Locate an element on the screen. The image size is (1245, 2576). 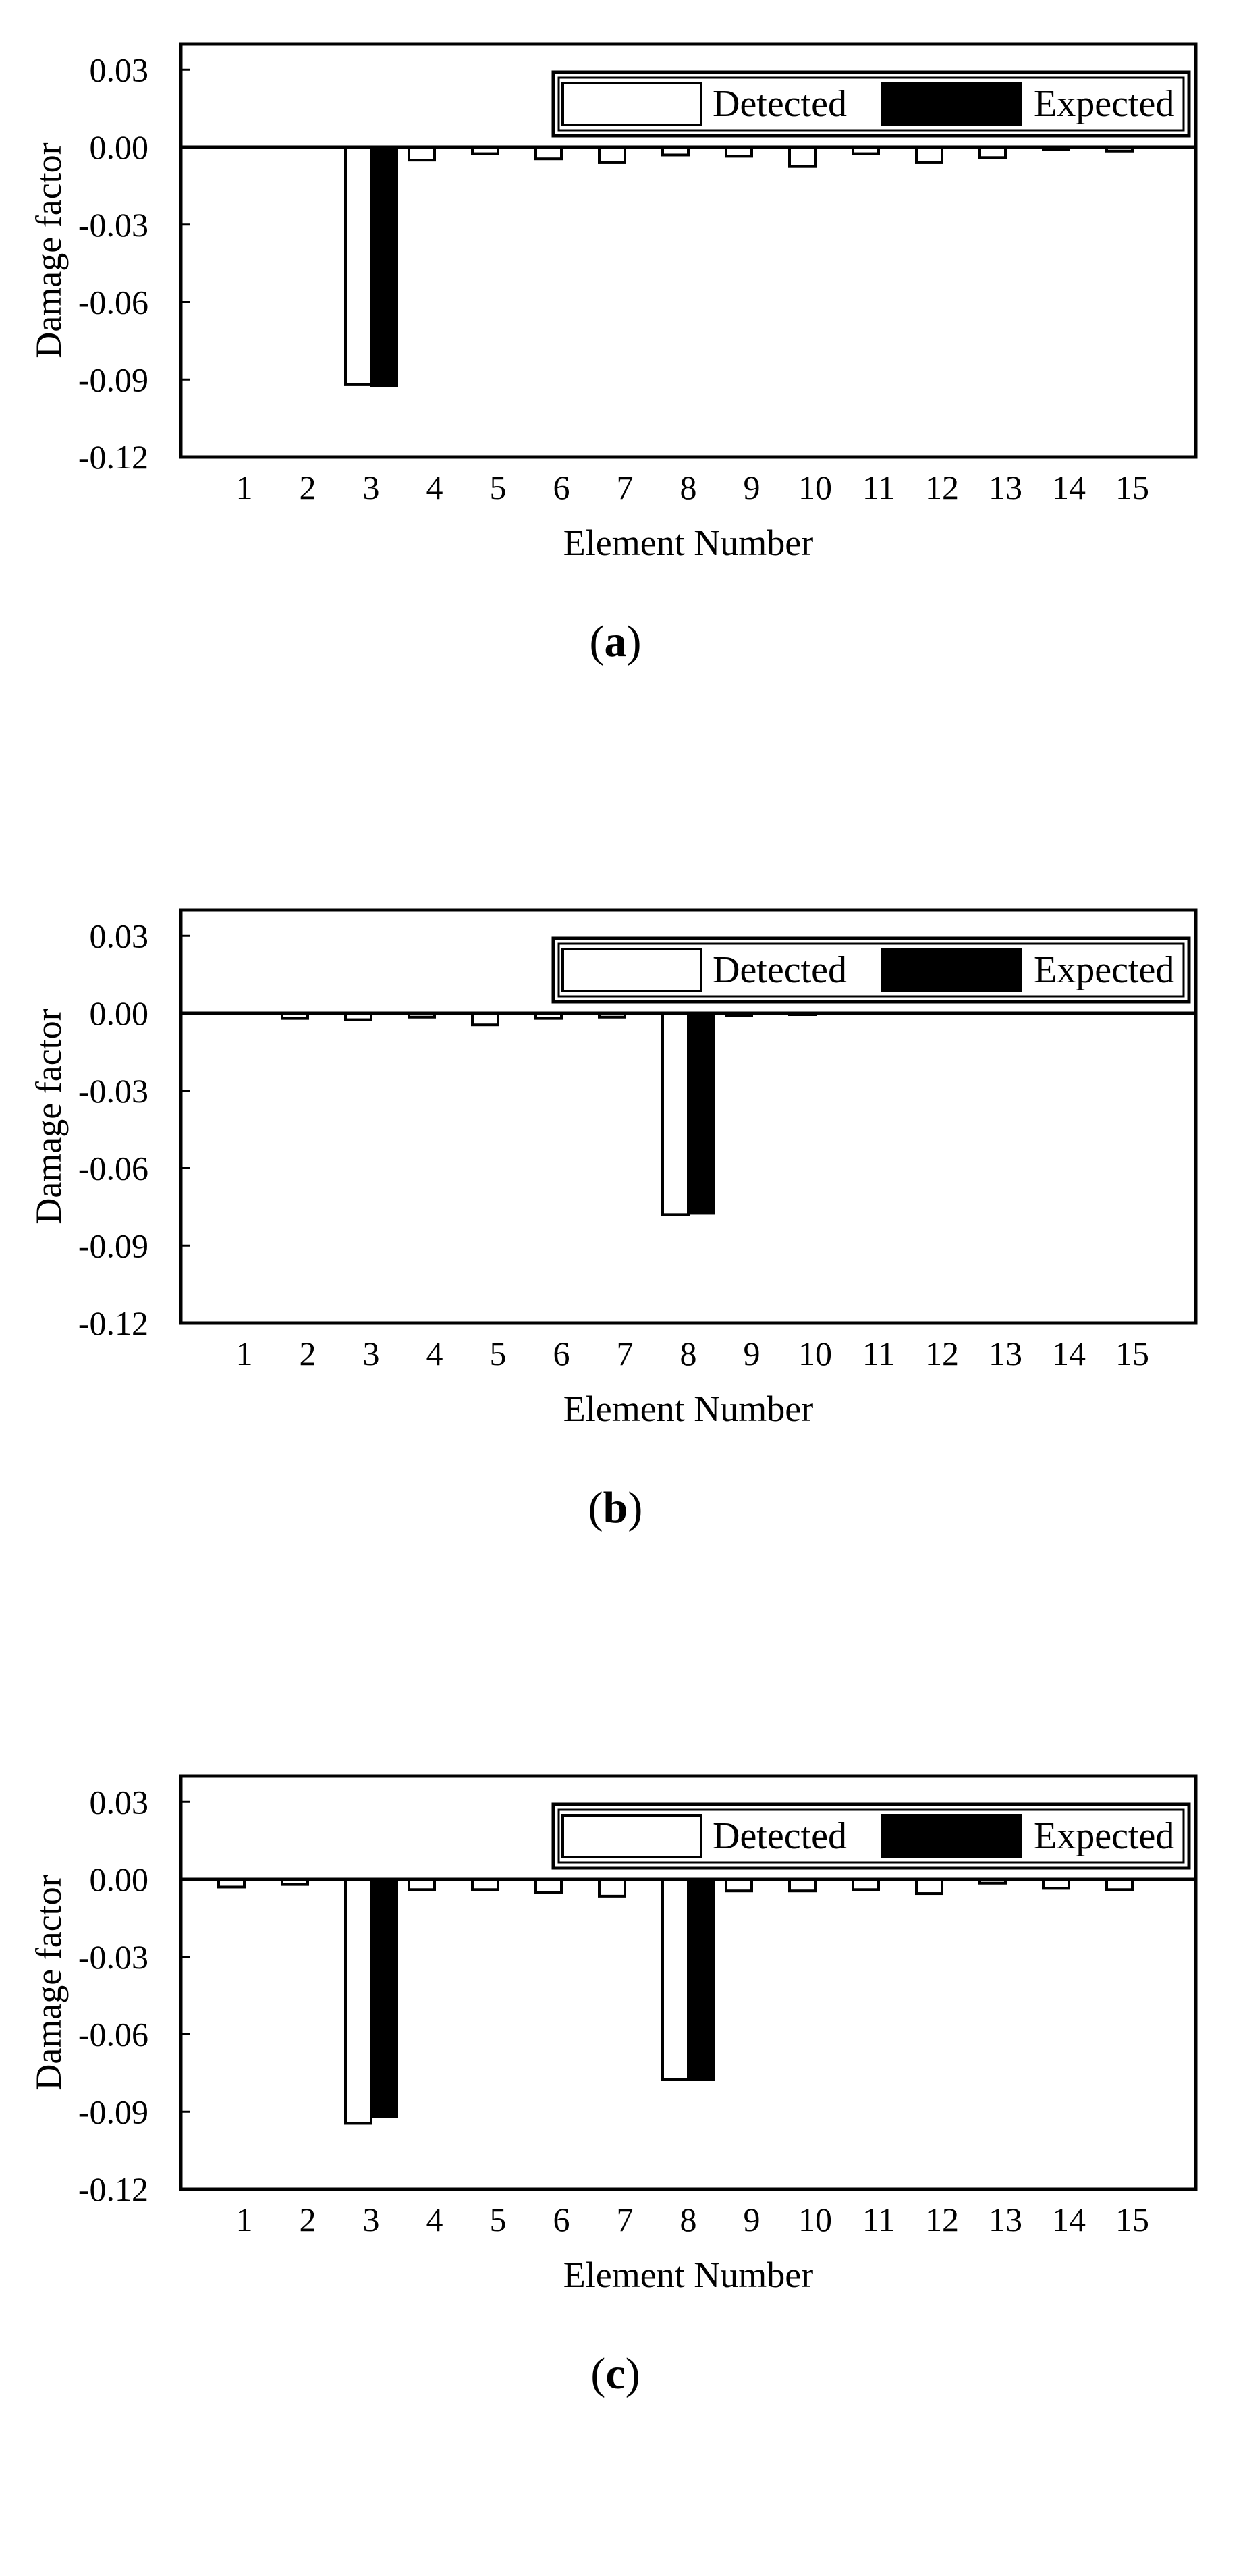
x-tick-label: 14 is located at coordinates (1069, 2219).